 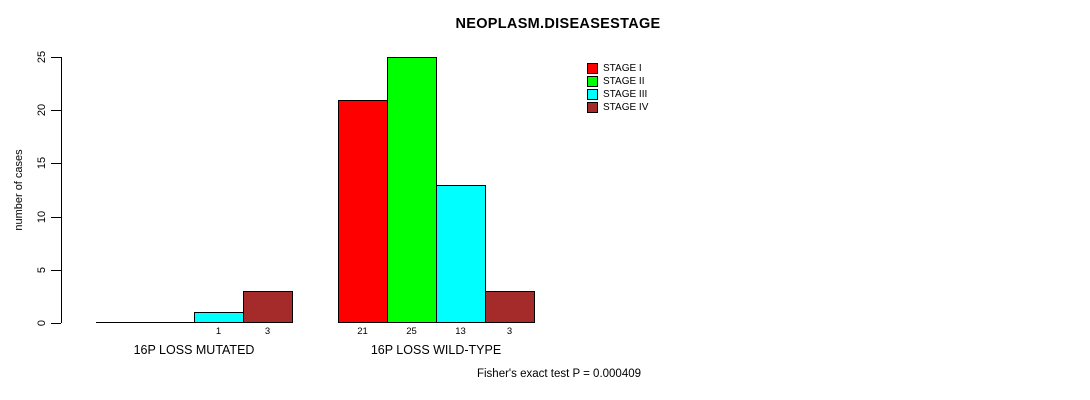 I want to click on y-tick-label-15: 15, so click(x=42, y=163).